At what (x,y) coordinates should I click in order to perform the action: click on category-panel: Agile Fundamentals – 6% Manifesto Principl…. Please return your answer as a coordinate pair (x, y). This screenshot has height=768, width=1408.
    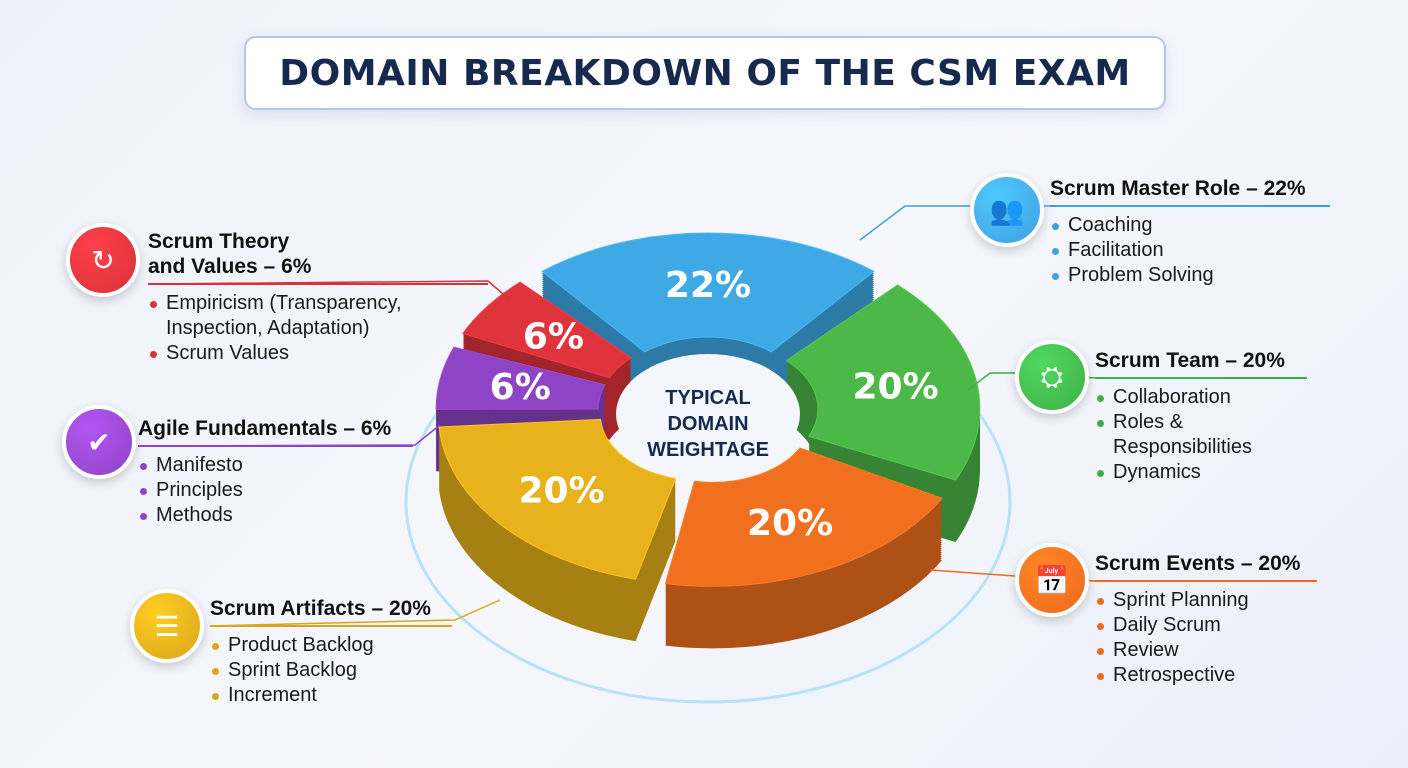
    Looking at the image, I should click on (275, 472).